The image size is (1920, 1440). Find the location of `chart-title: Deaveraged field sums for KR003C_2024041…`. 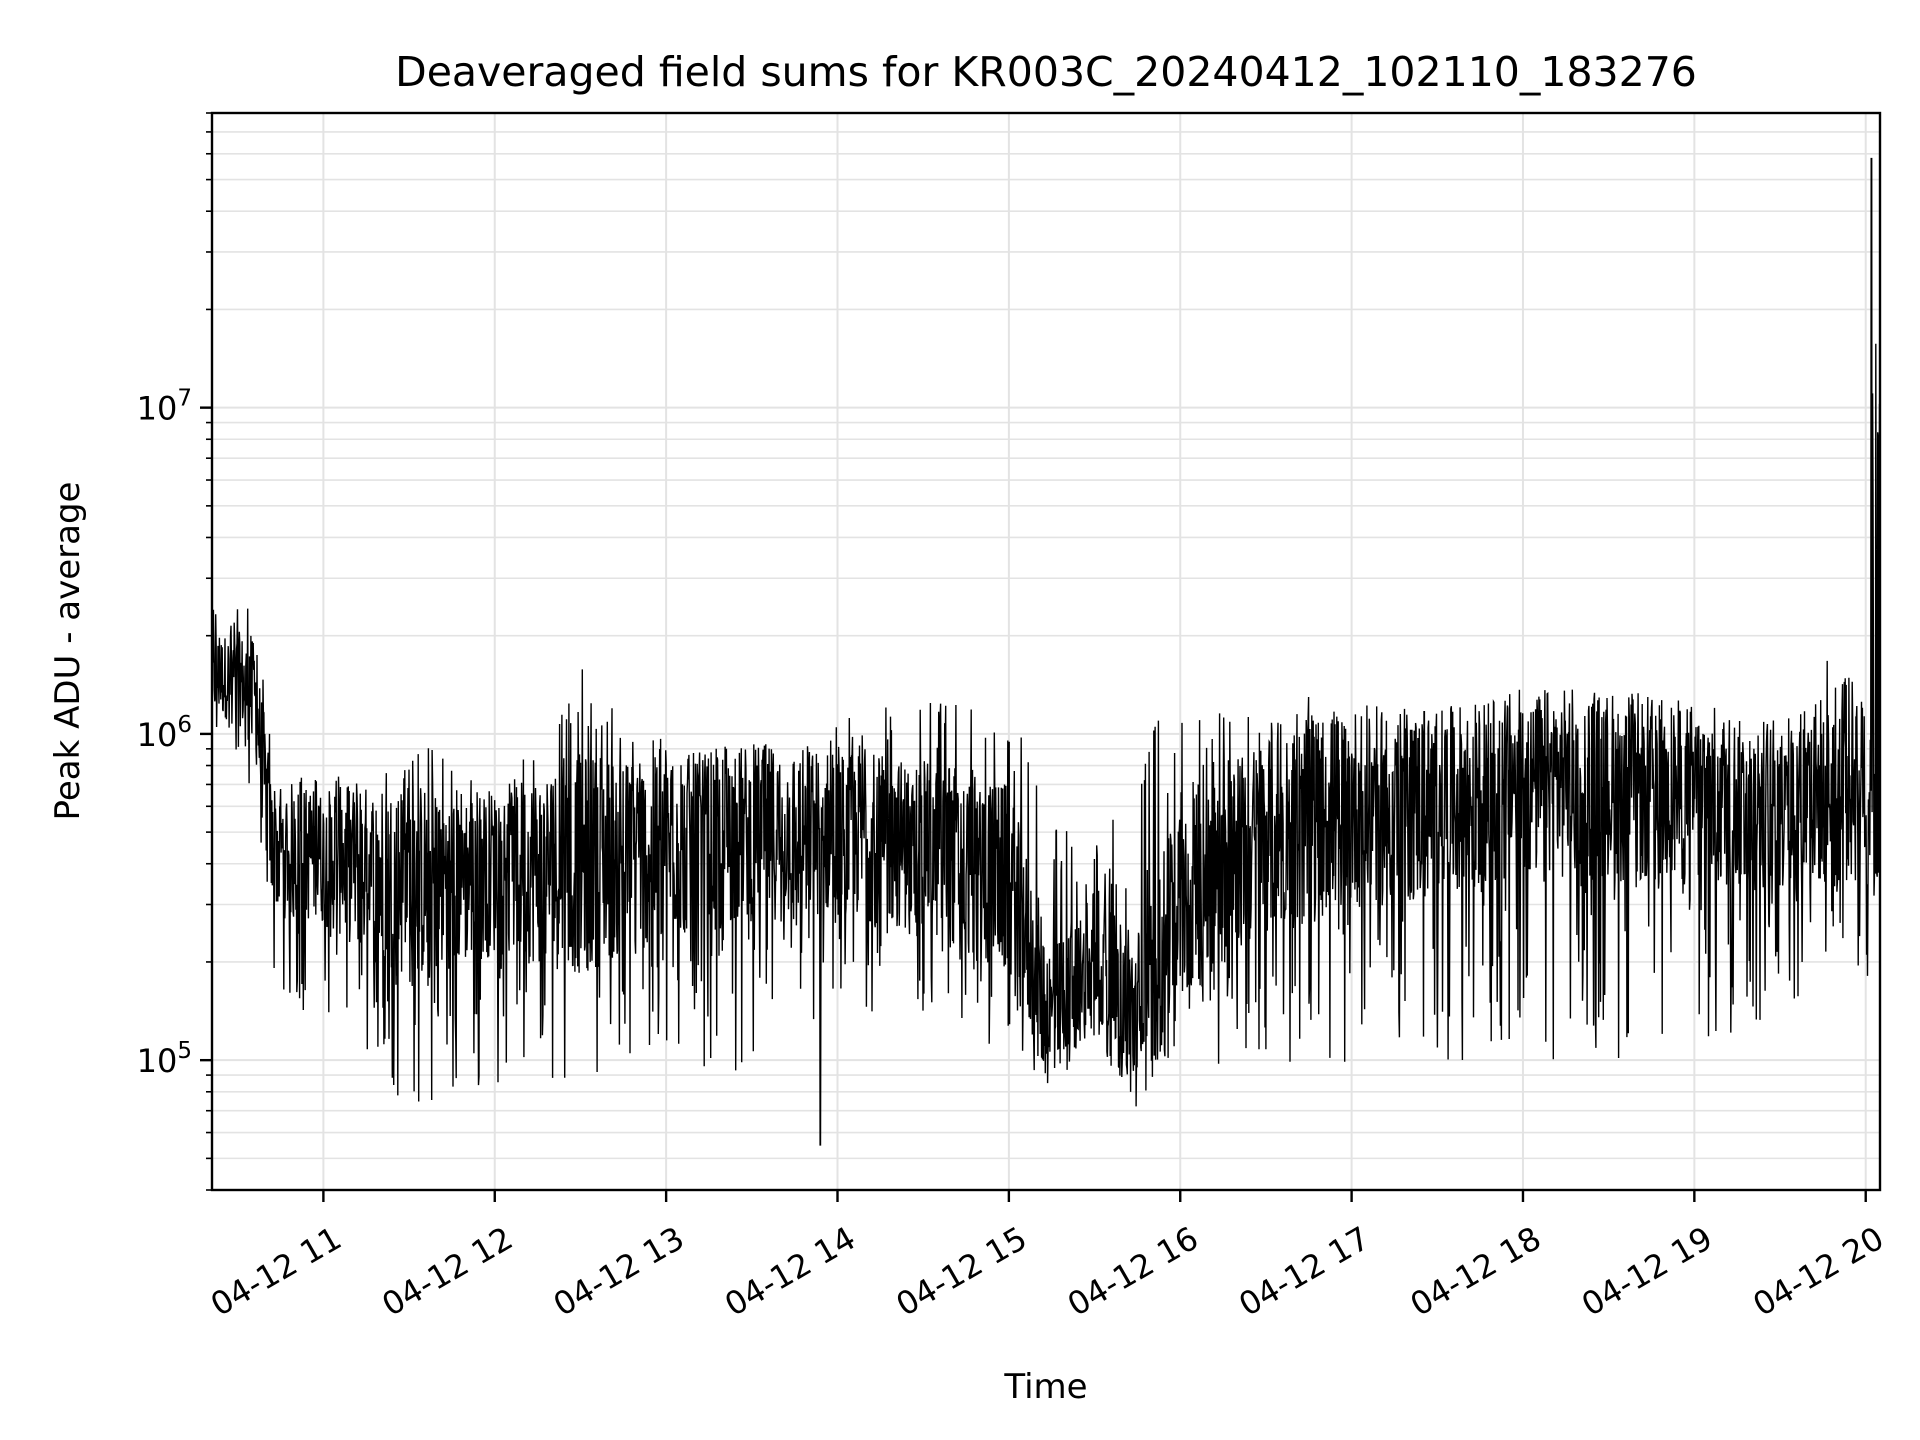

chart-title: Deaveraged field sums for KR003C_2024041… is located at coordinates (1046, 72).